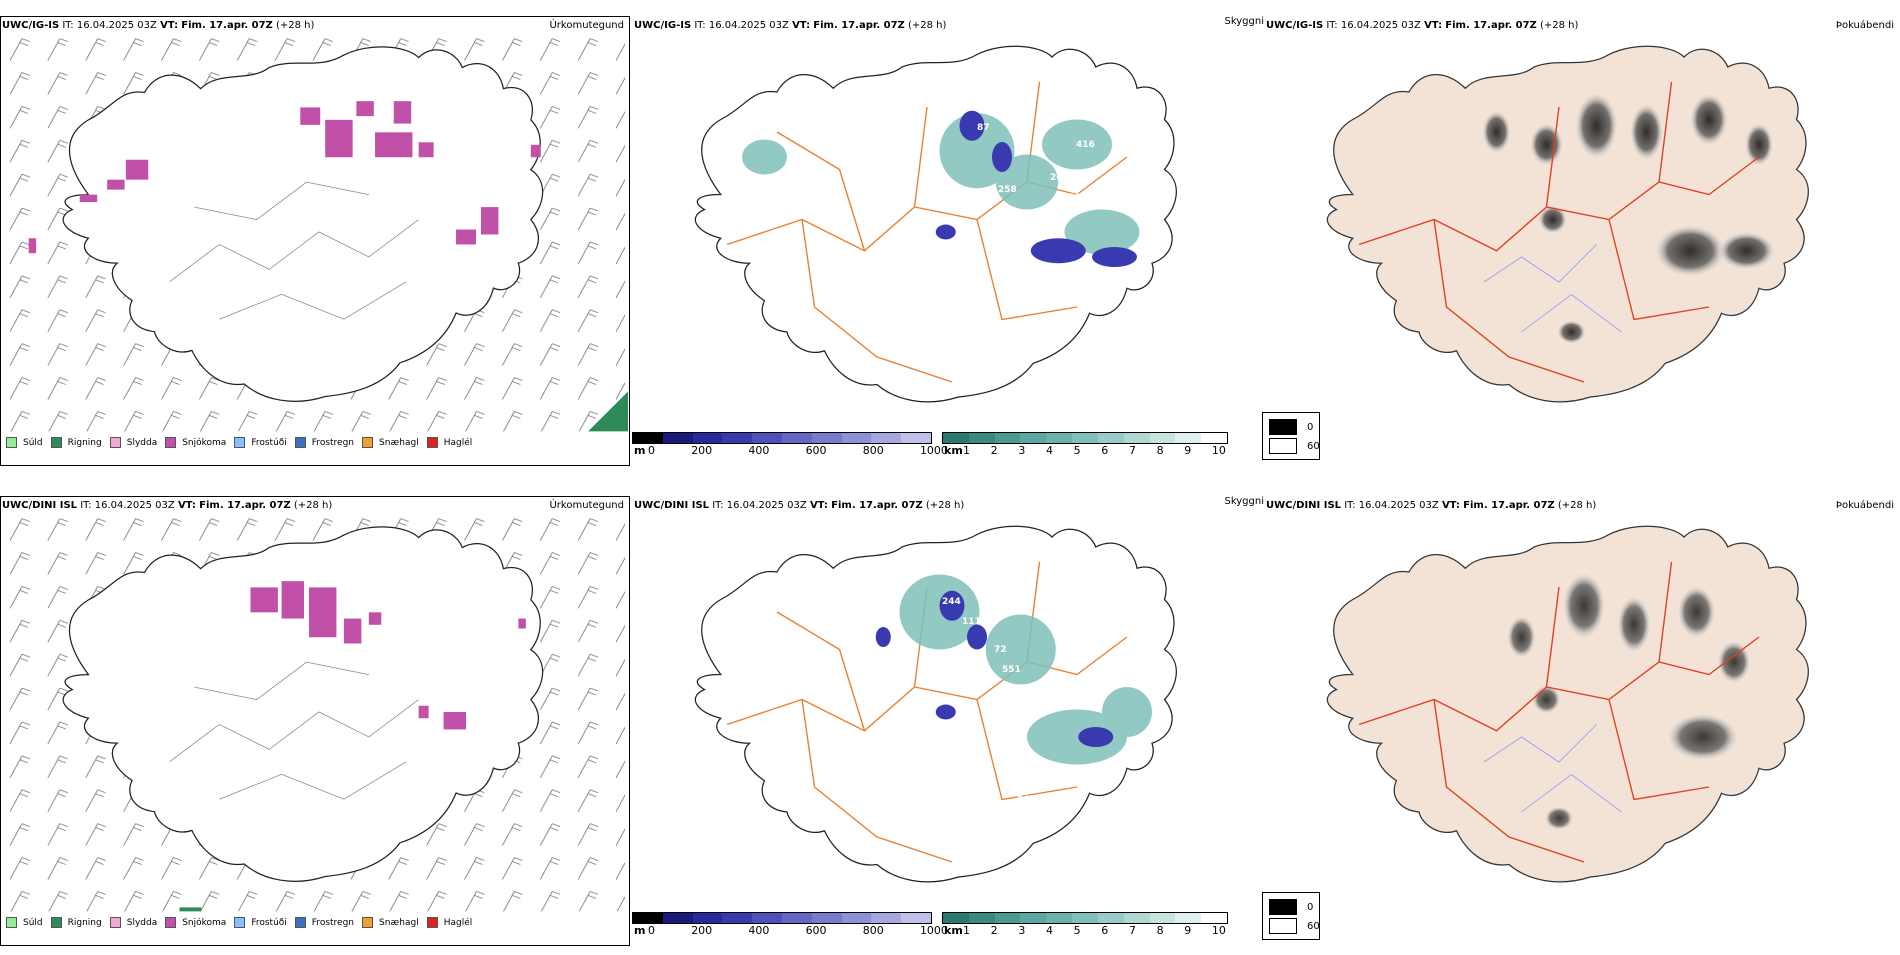  I want to click on svg-text: 225, so click(1068, 290).